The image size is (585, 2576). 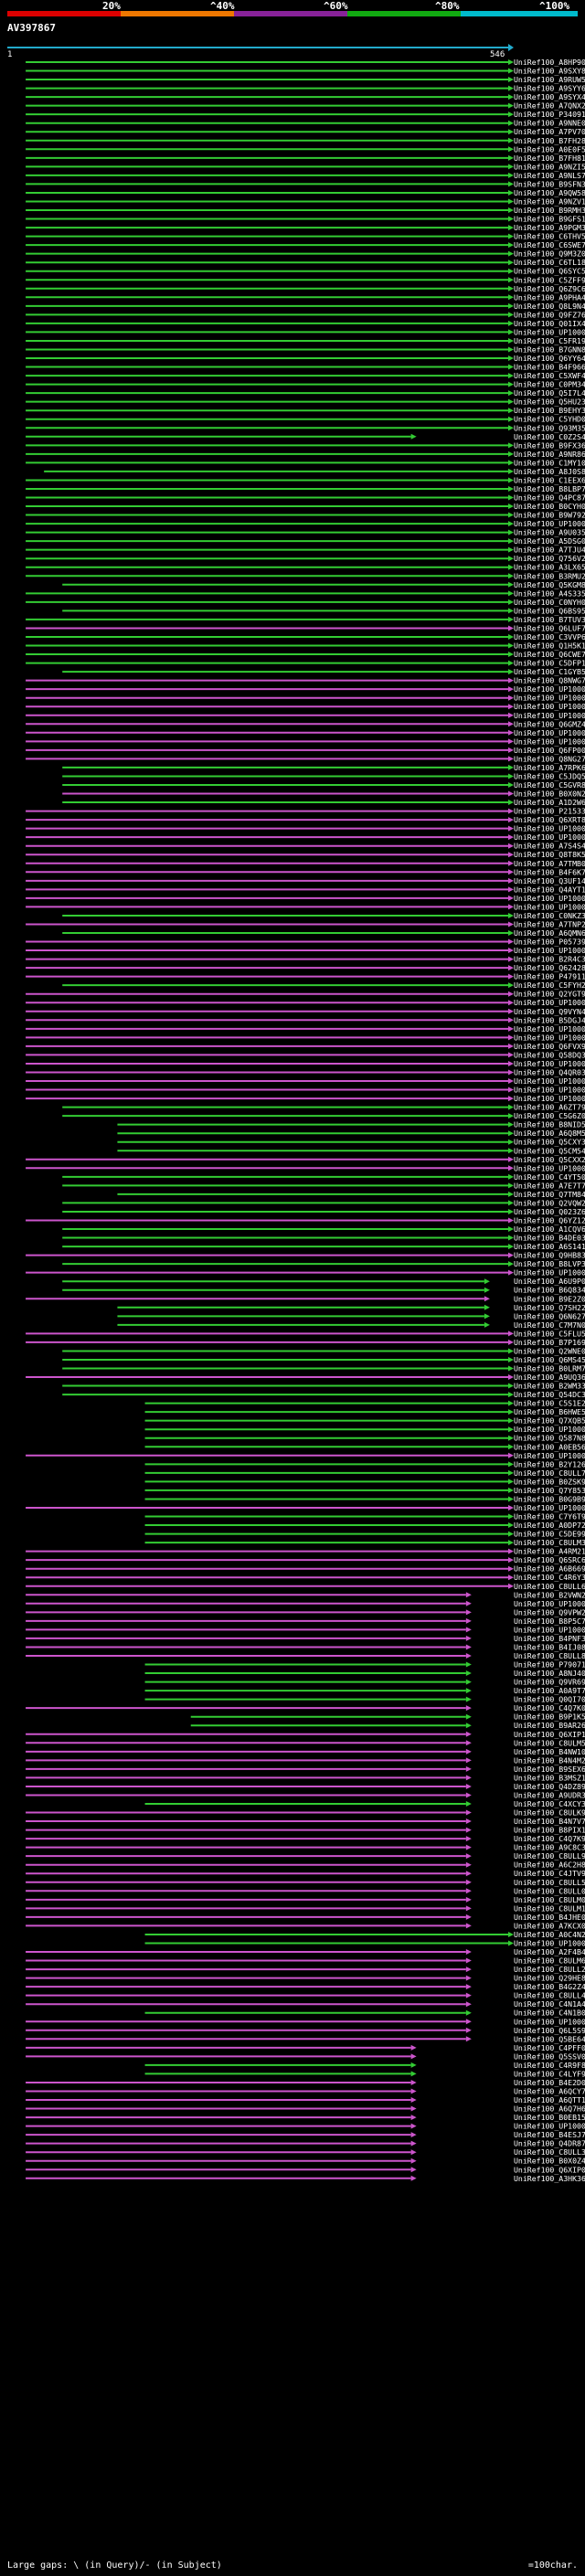 What do you see at coordinates (549, 933) in the screenshot?
I see `hit-label: UniRef100_A6QMN6` at bounding box center [549, 933].